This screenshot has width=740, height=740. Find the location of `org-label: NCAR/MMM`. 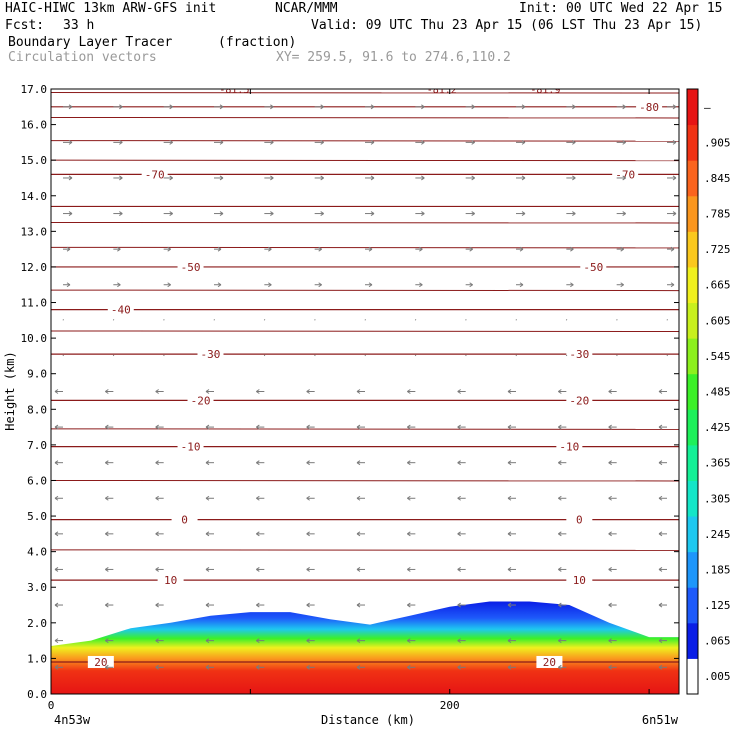

org-label: NCAR/MMM is located at coordinates (306, 8).